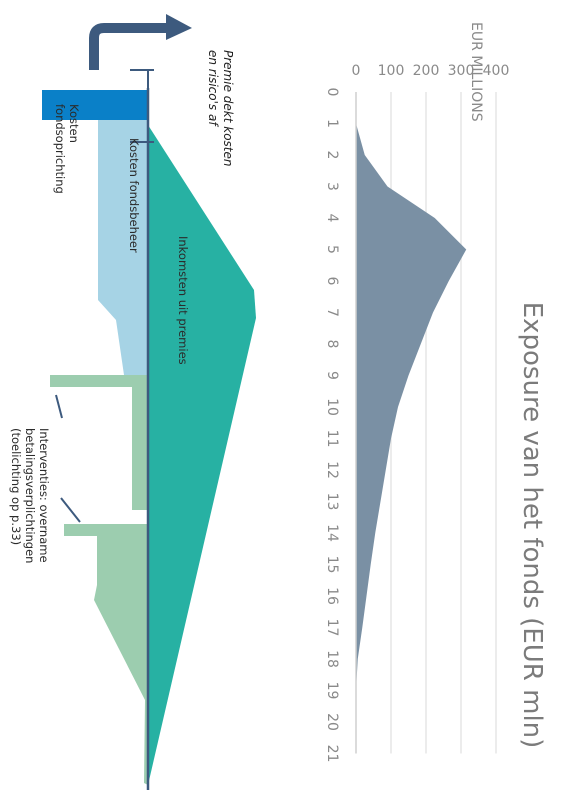  I want to click on y-tick-label: 200, so click(426, 71).